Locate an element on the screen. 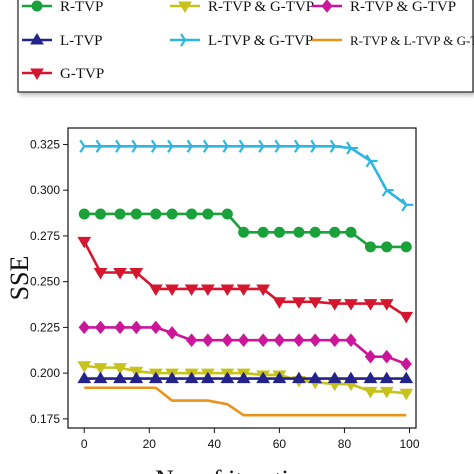 The image size is (474, 474). legend-label: L-TVP is located at coordinates (81, 41).